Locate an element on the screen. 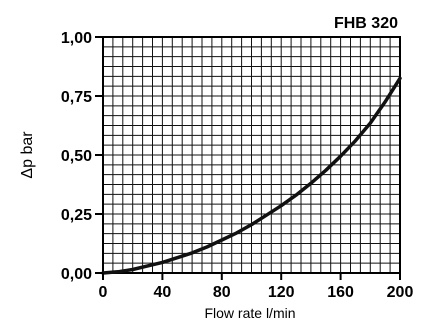  y-tick-labels: 0,00 0,25 0,50 0,75 1,00 is located at coordinates (82, 156).